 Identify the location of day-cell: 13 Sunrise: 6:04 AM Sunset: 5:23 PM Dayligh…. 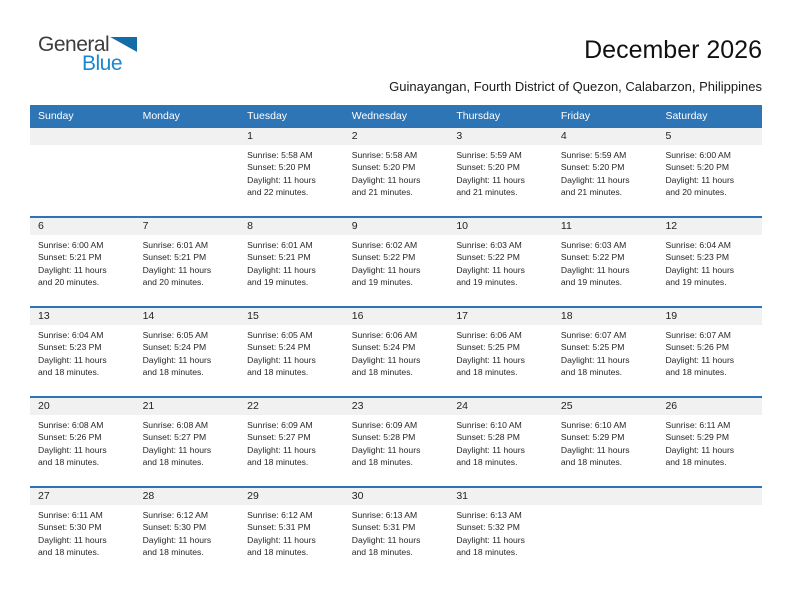
(82, 352).